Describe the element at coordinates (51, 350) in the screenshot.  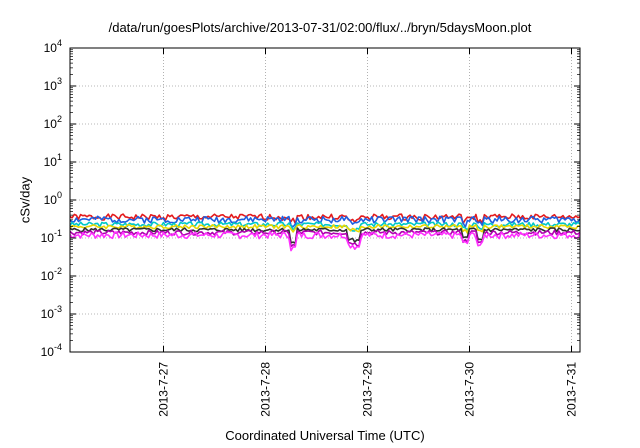
I see `y-tick-label: 10⁻⁴` at that location.